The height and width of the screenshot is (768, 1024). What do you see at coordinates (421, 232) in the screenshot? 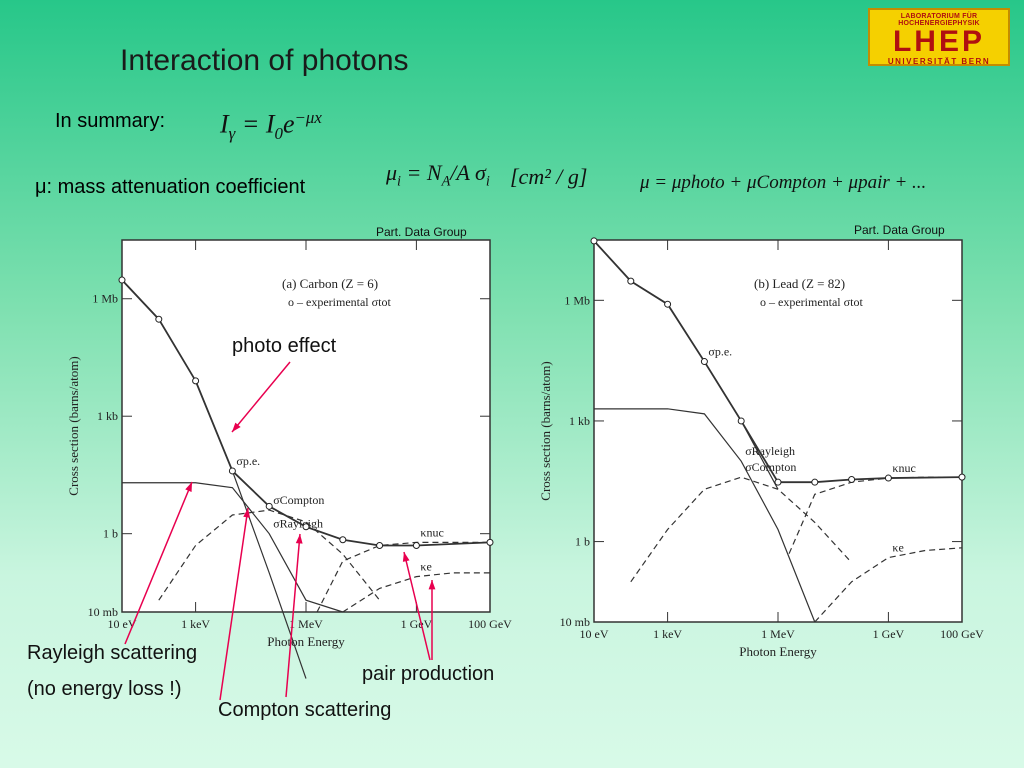
I see `source-label-left: Part. Data Group` at bounding box center [421, 232].